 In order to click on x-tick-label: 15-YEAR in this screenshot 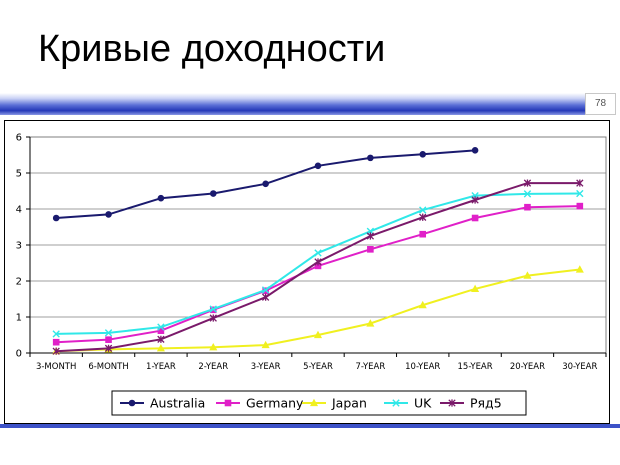, I will do `click(475, 367)`.